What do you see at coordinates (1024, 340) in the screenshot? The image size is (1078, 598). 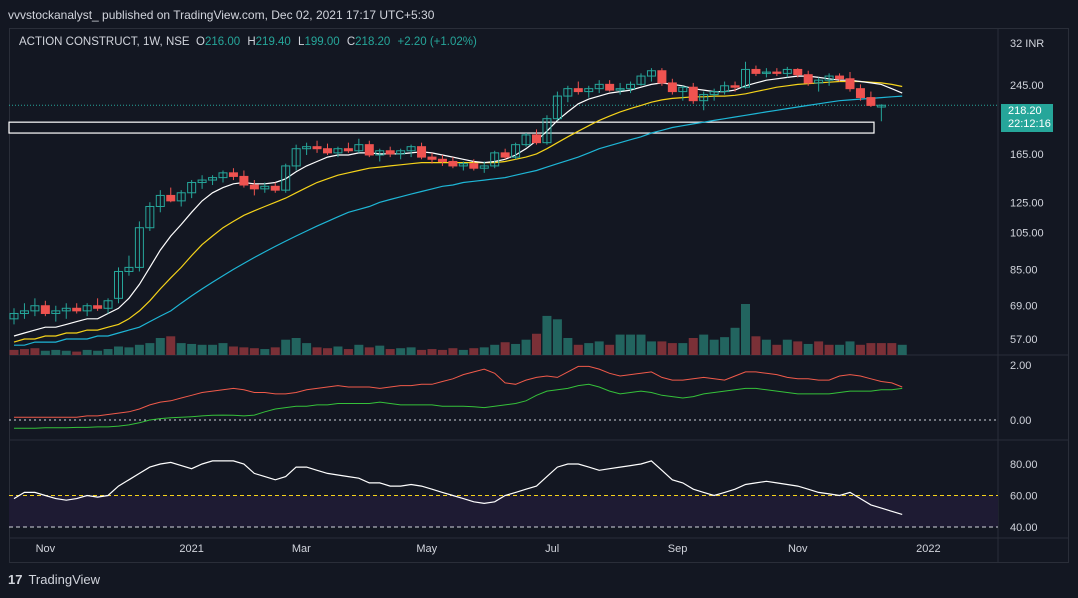 I see `price-tick: 57.00` at bounding box center [1024, 340].